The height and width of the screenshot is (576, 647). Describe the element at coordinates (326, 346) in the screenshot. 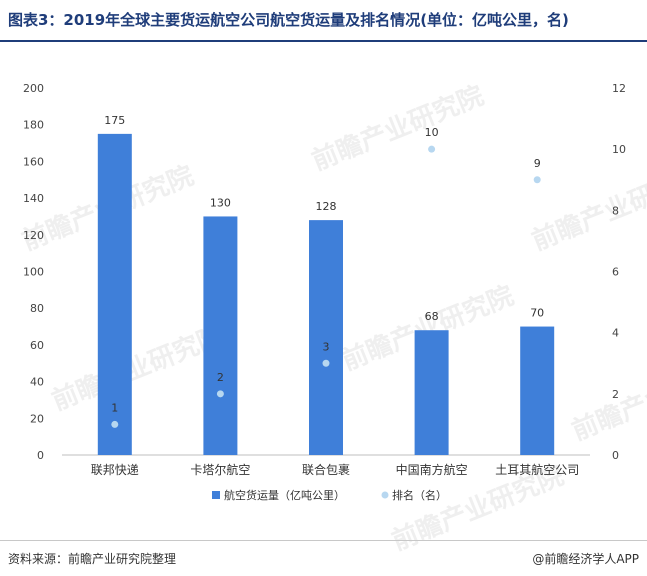

I see `rank-value-label: 3` at that location.